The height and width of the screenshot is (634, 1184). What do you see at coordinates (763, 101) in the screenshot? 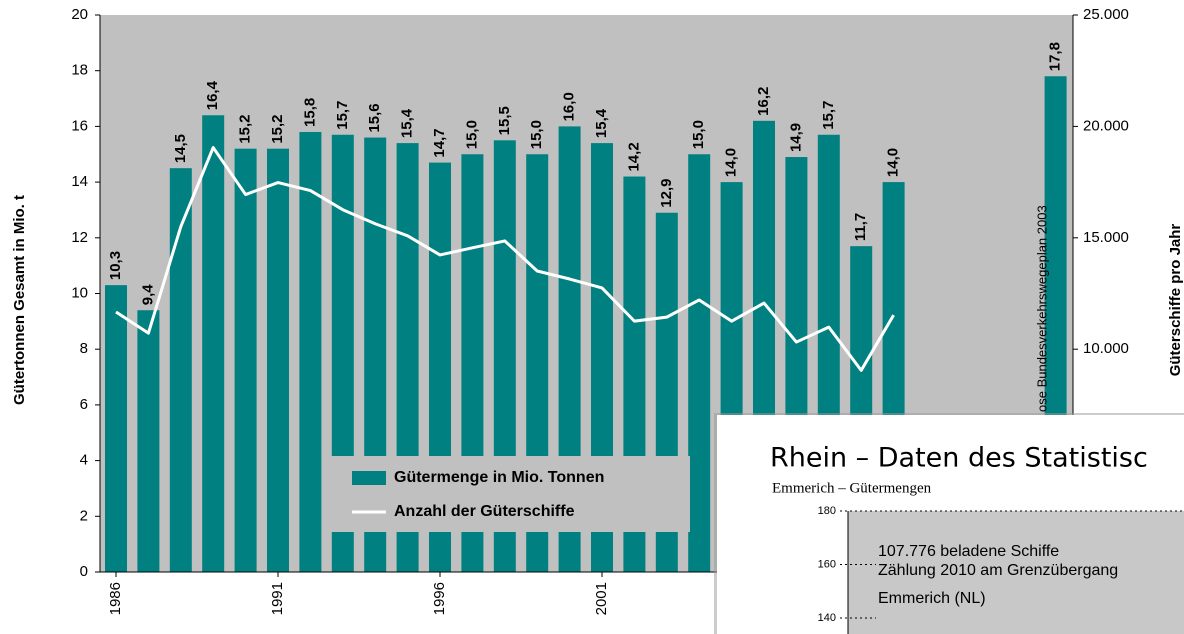
I see `value-label: 16,2` at bounding box center [763, 101].